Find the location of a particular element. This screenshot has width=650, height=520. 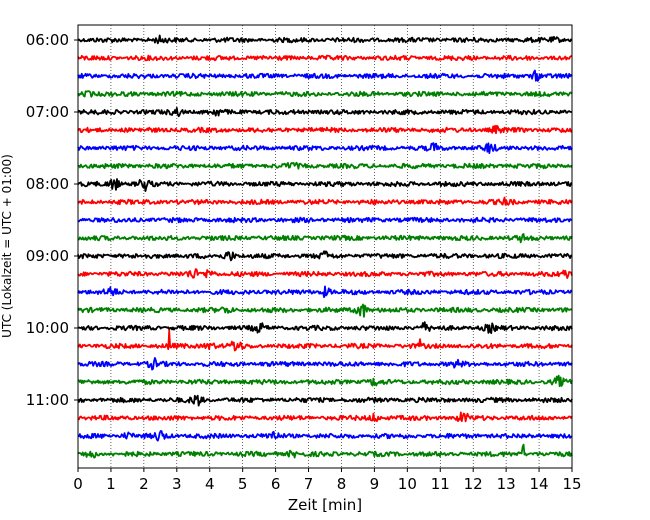

y-axis: 06:00 07:00 08:00 09:00 10:00 11:00 is located at coordinates (52, 220).